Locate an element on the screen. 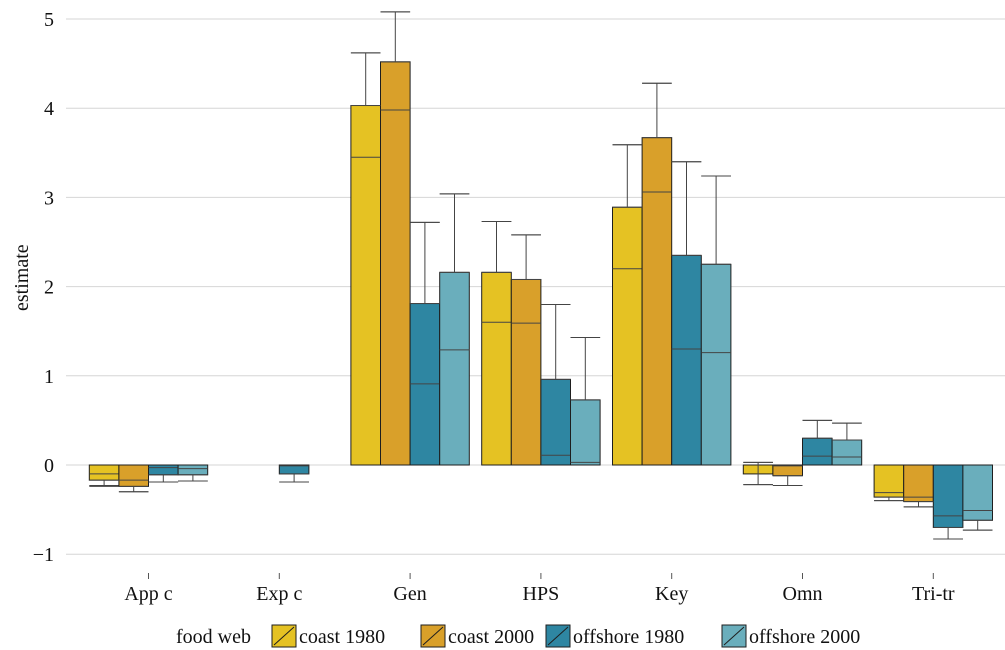 The height and width of the screenshot is (650, 1005). y-tick-label: 2 is located at coordinates (49, 288).